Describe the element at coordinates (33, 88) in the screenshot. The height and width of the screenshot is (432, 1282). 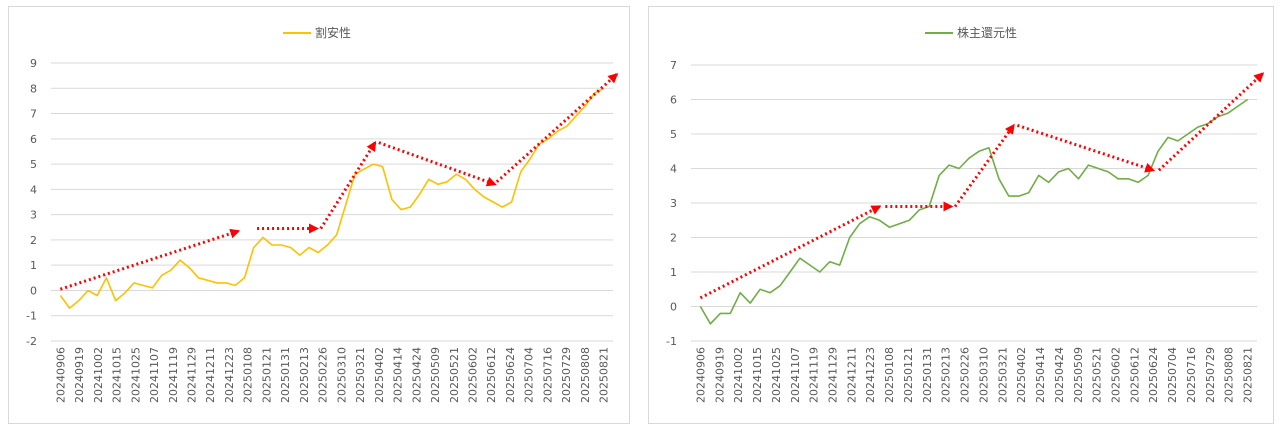
I see `y-tick-label: 8` at that location.